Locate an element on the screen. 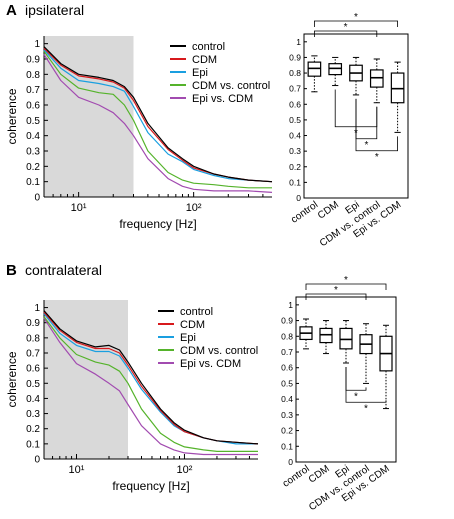 The width and height of the screenshot is (454, 519). panel-a-letter: A is located at coordinates (11, 10).